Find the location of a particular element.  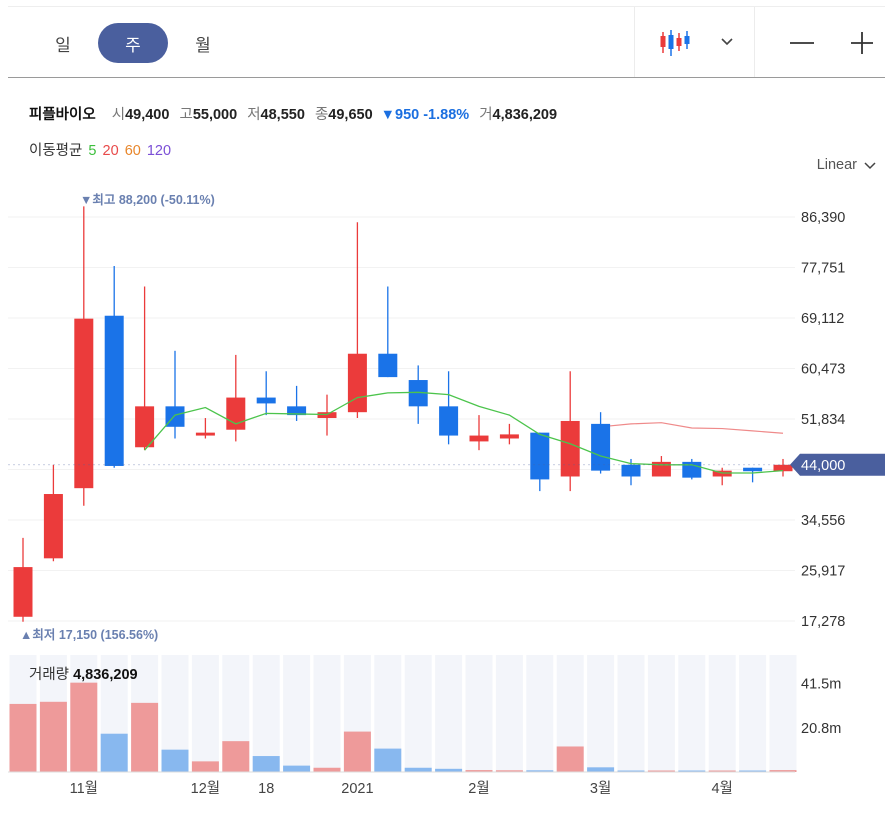

low-label: 저 is located at coordinates (254, 115).